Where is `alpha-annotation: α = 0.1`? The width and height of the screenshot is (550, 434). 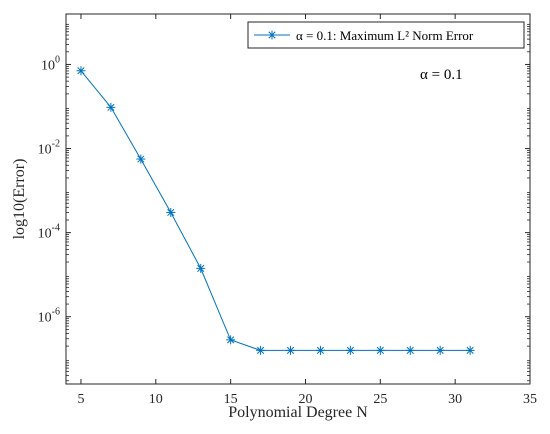
alpha-annotation: α = 0.1 is located at coordinates (441, 75).